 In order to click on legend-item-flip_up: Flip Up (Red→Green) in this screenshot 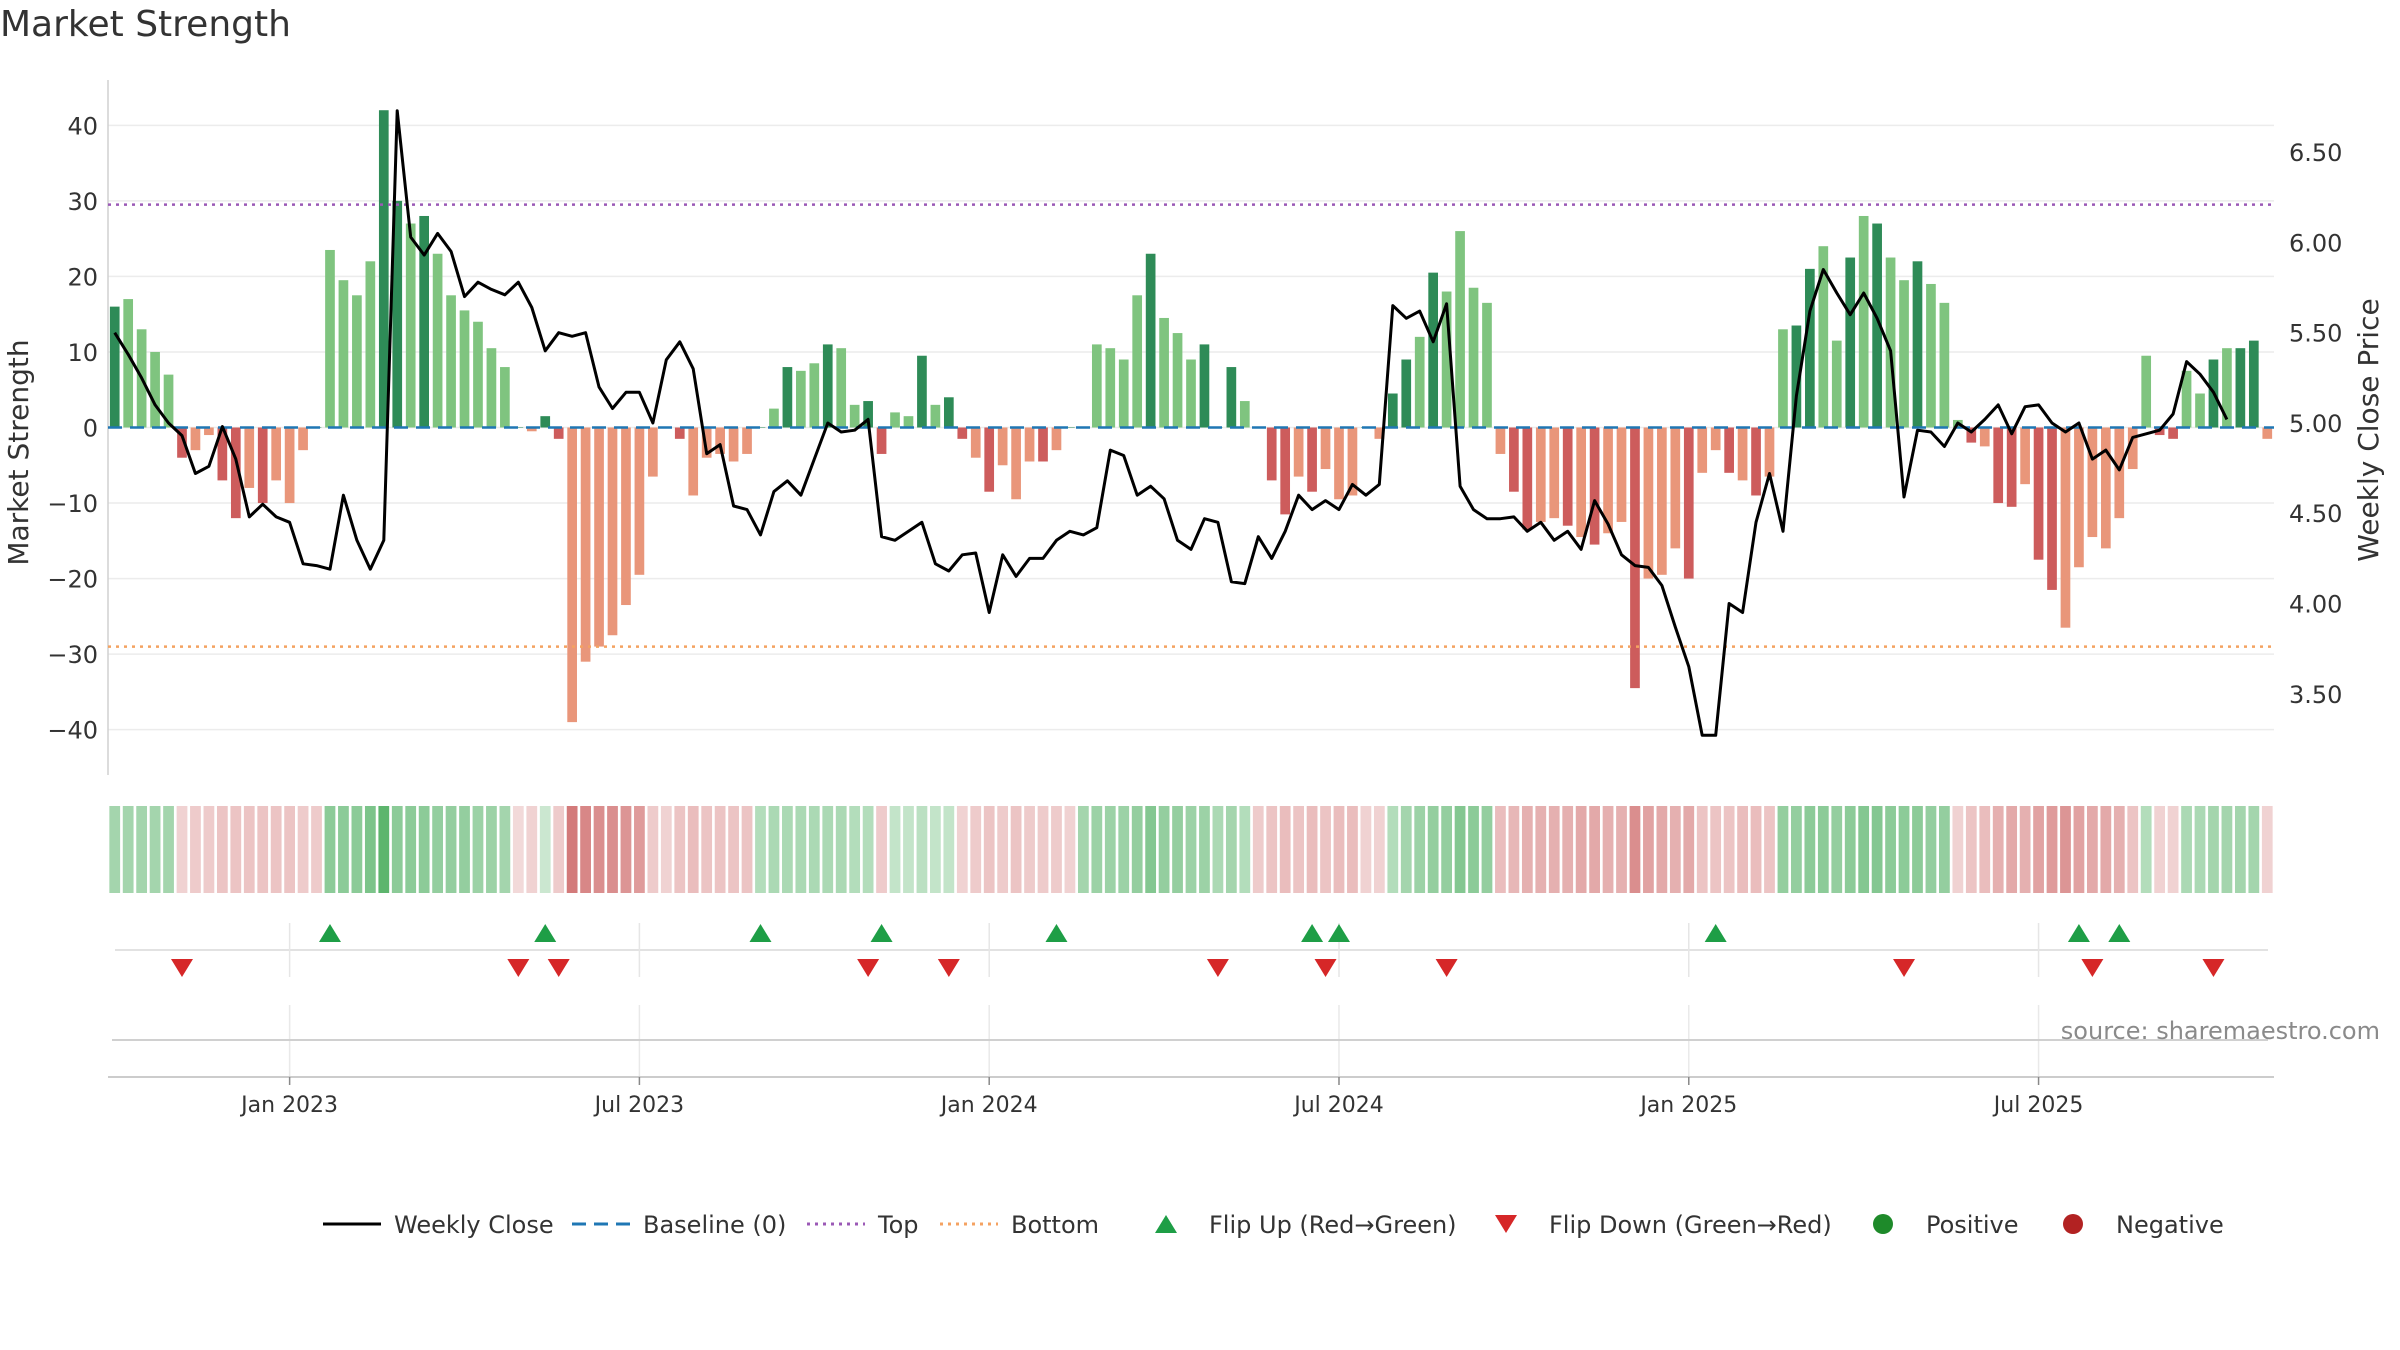, I will do `click(1306, 1225)`.